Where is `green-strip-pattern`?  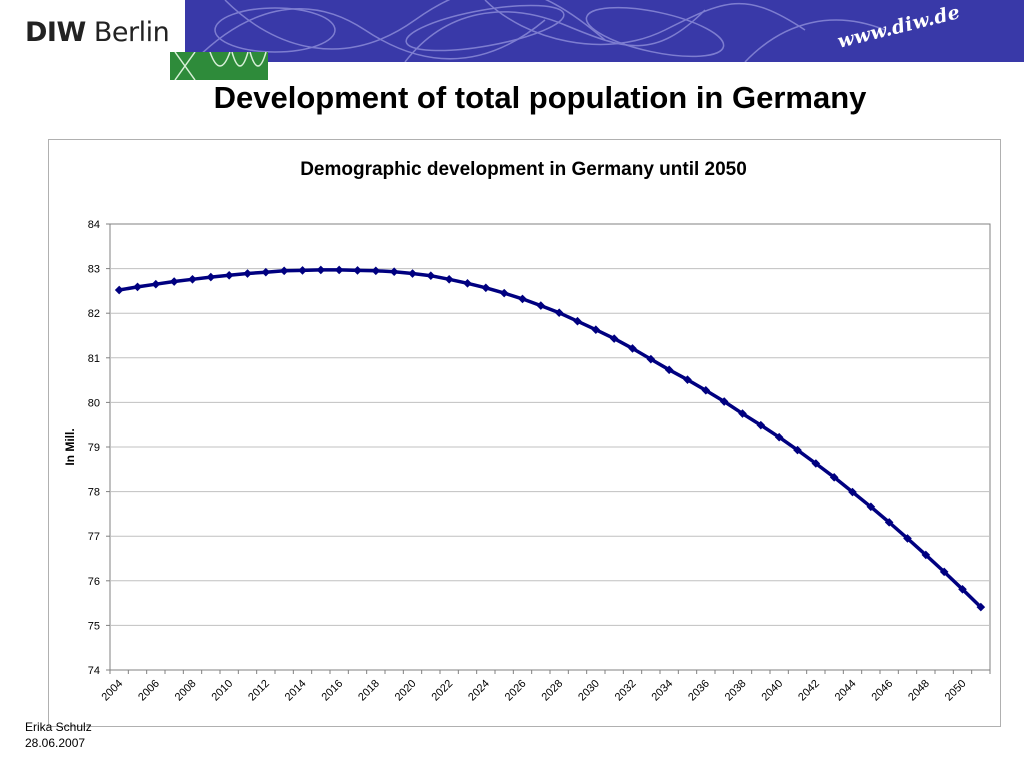
green-strip-pattern is located at coordinates (220, 66).